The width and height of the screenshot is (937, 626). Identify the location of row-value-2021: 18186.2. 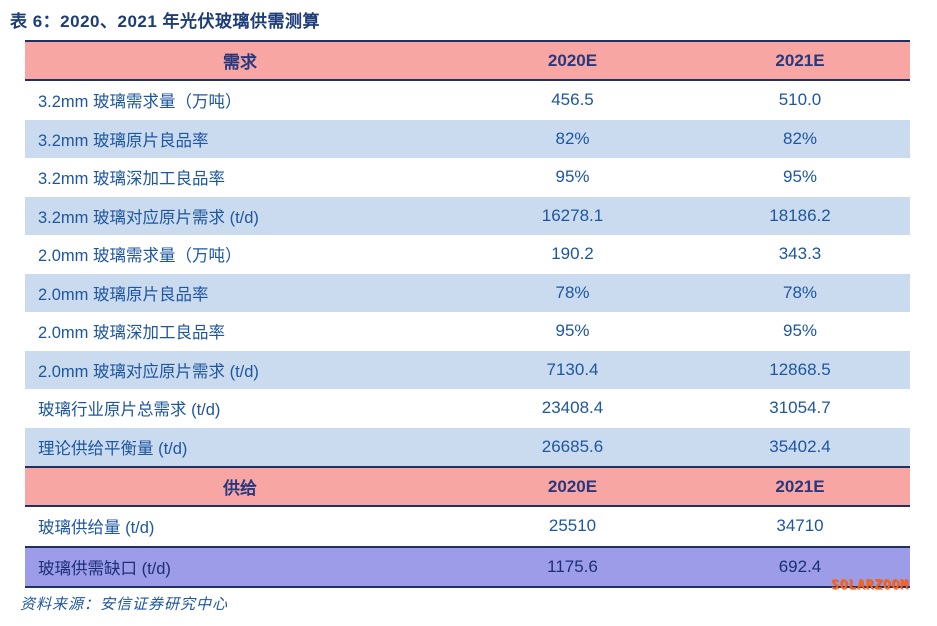
(800, 215).